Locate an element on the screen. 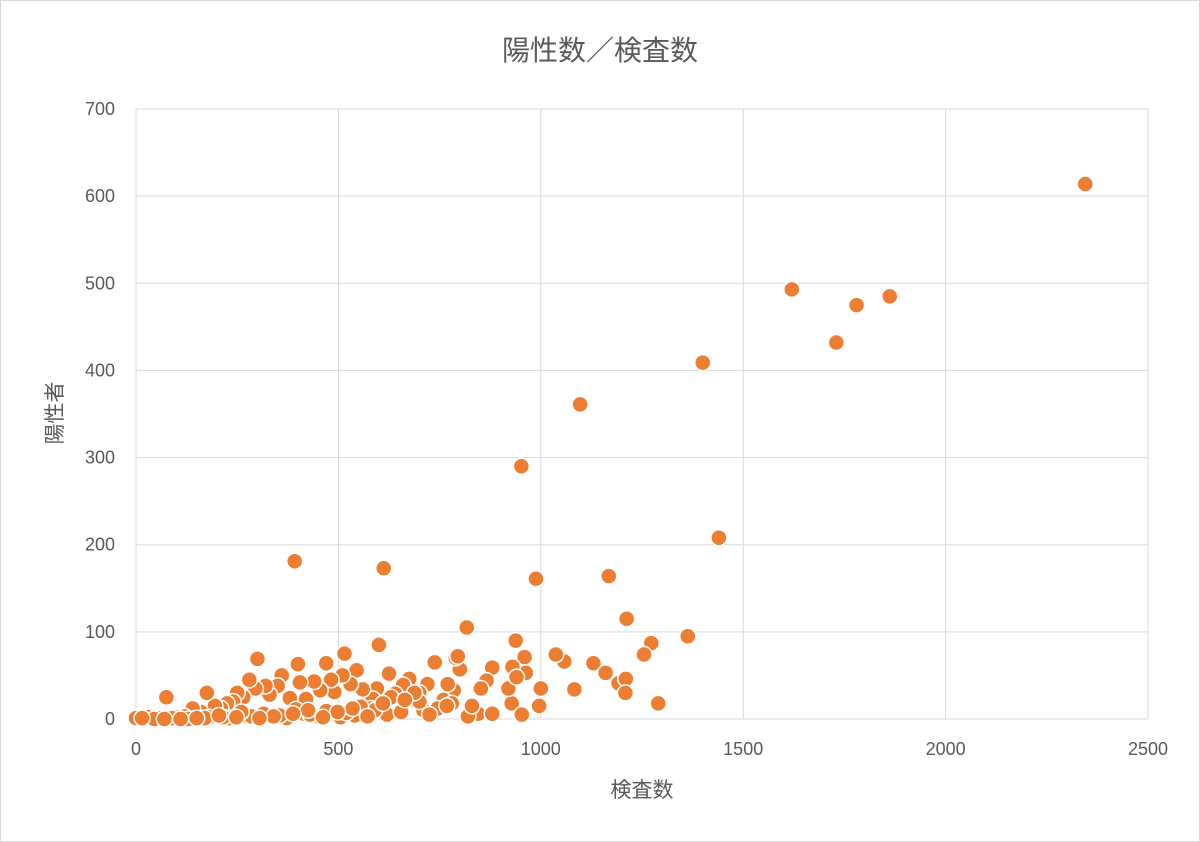 The height and width of the screenshot is (842, 1200). x-tick-label: 2500 is located at coordinates (1148, 749).